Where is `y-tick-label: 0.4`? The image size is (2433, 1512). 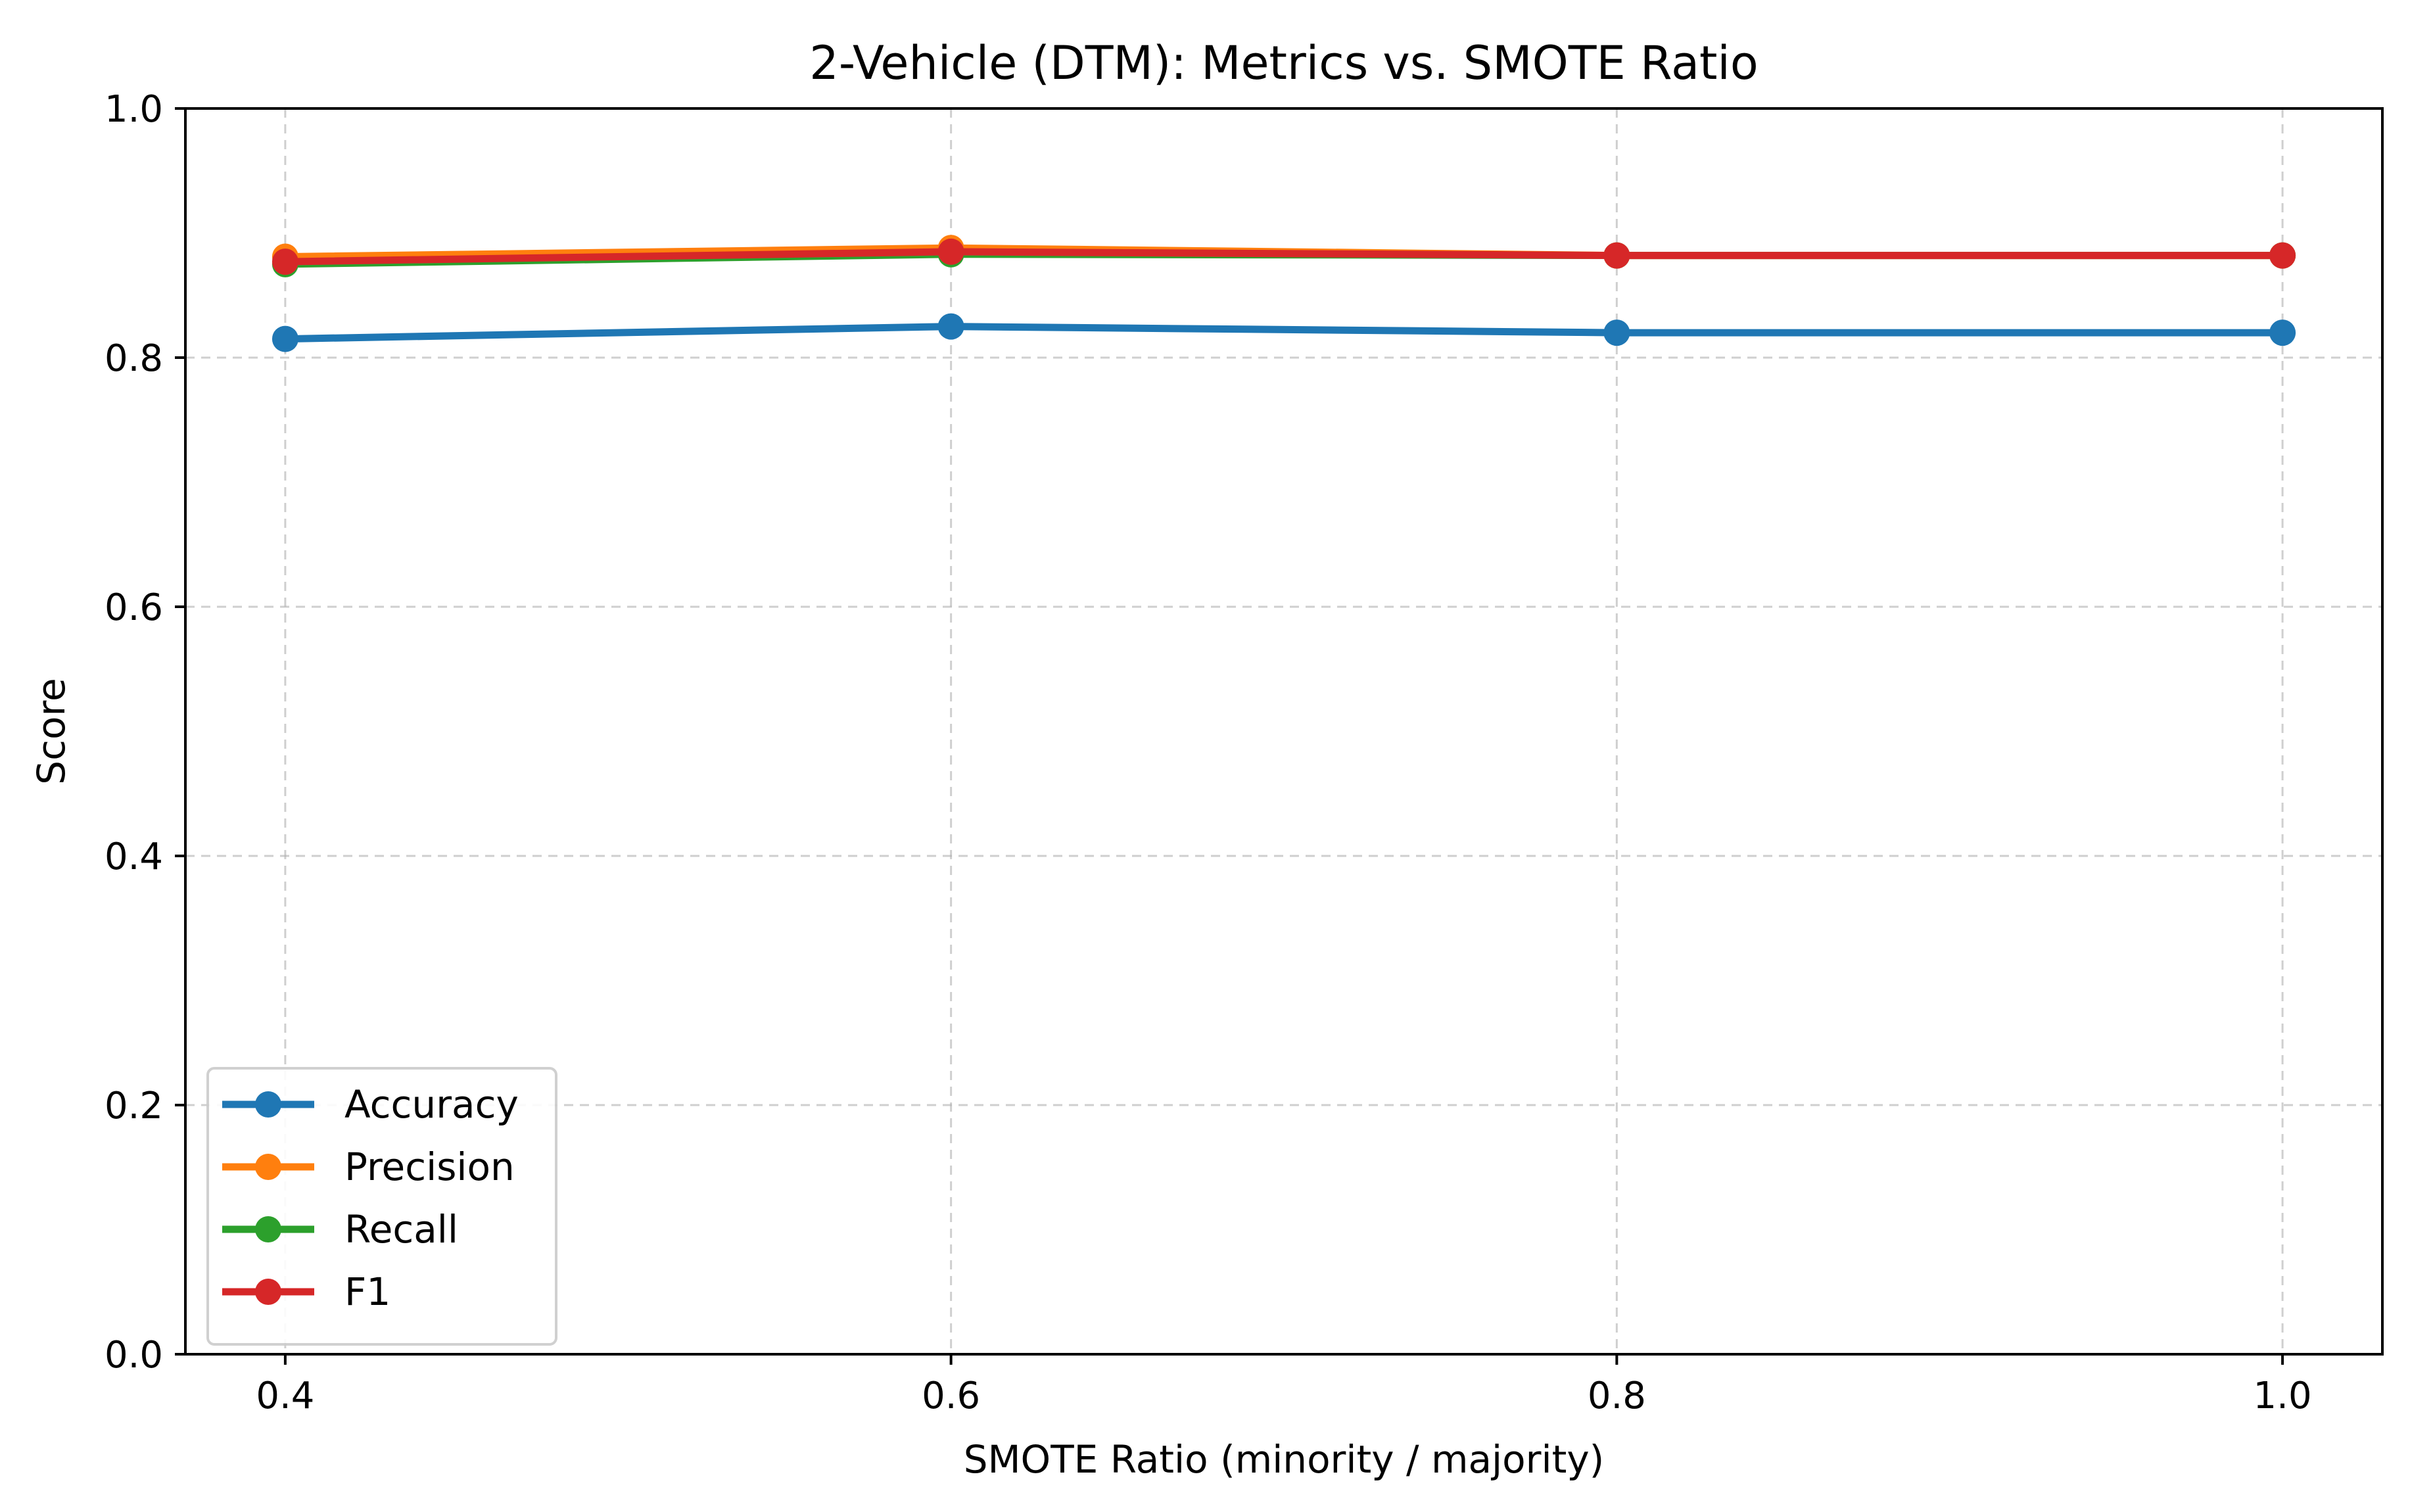
y-tick-label: 0.4 is located at coordinates (134, 857).